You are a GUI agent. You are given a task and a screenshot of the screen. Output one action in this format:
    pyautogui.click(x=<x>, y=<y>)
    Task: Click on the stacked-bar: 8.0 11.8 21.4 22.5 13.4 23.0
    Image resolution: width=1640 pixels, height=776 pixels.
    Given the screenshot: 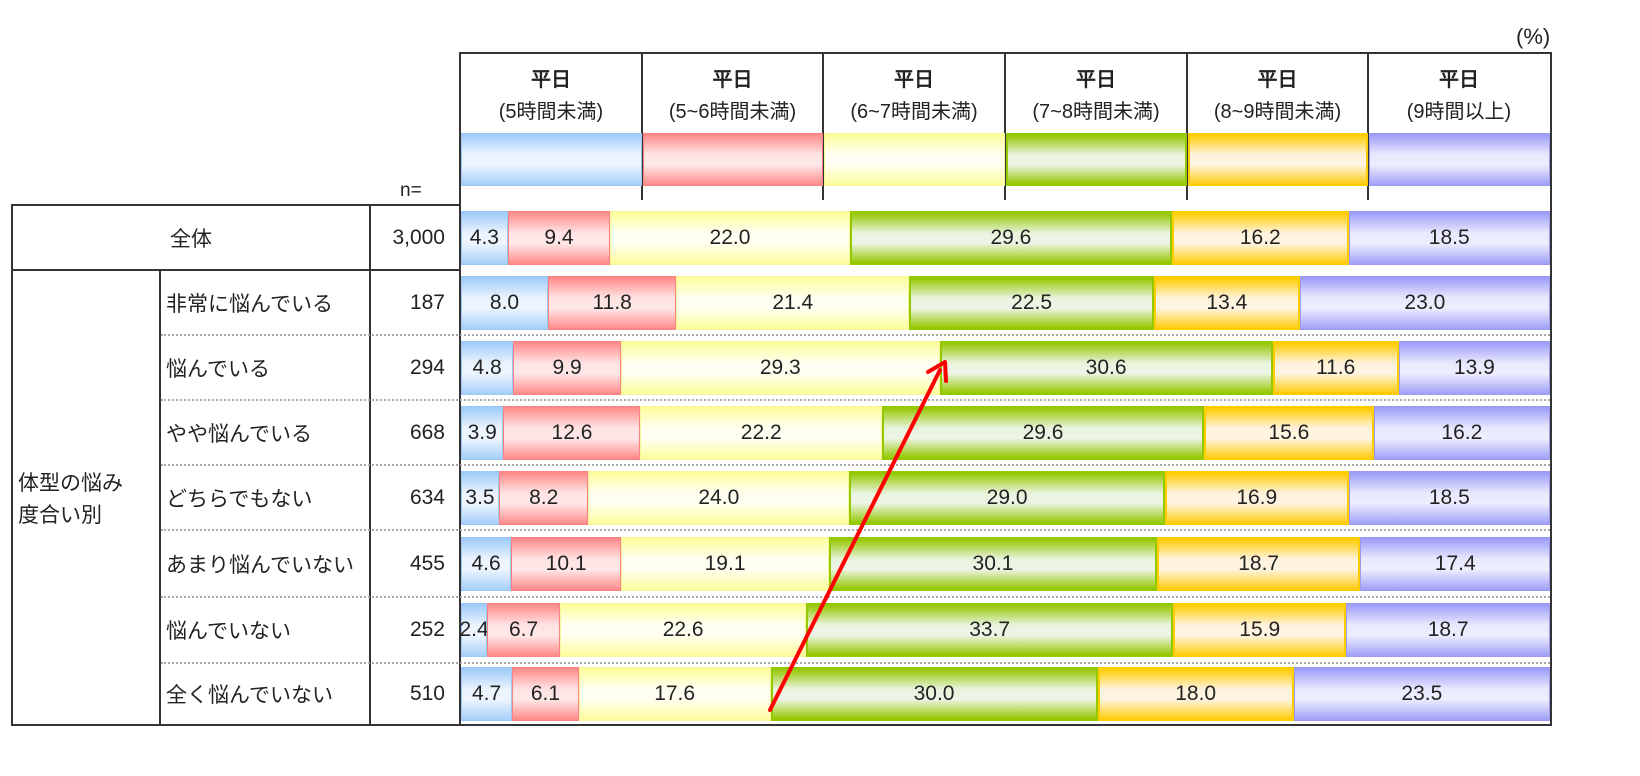 What is the action you would take?
    pyautogui.click(x=1005, y=302)
    